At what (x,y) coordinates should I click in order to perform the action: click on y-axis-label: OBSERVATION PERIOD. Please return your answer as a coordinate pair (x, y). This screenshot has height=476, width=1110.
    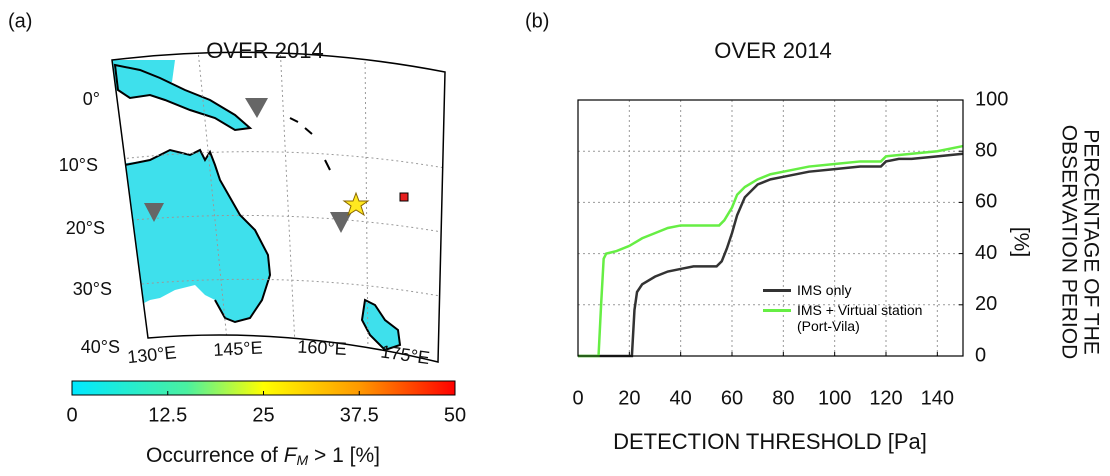
    Looking at the image, I should click on (1068, 242).